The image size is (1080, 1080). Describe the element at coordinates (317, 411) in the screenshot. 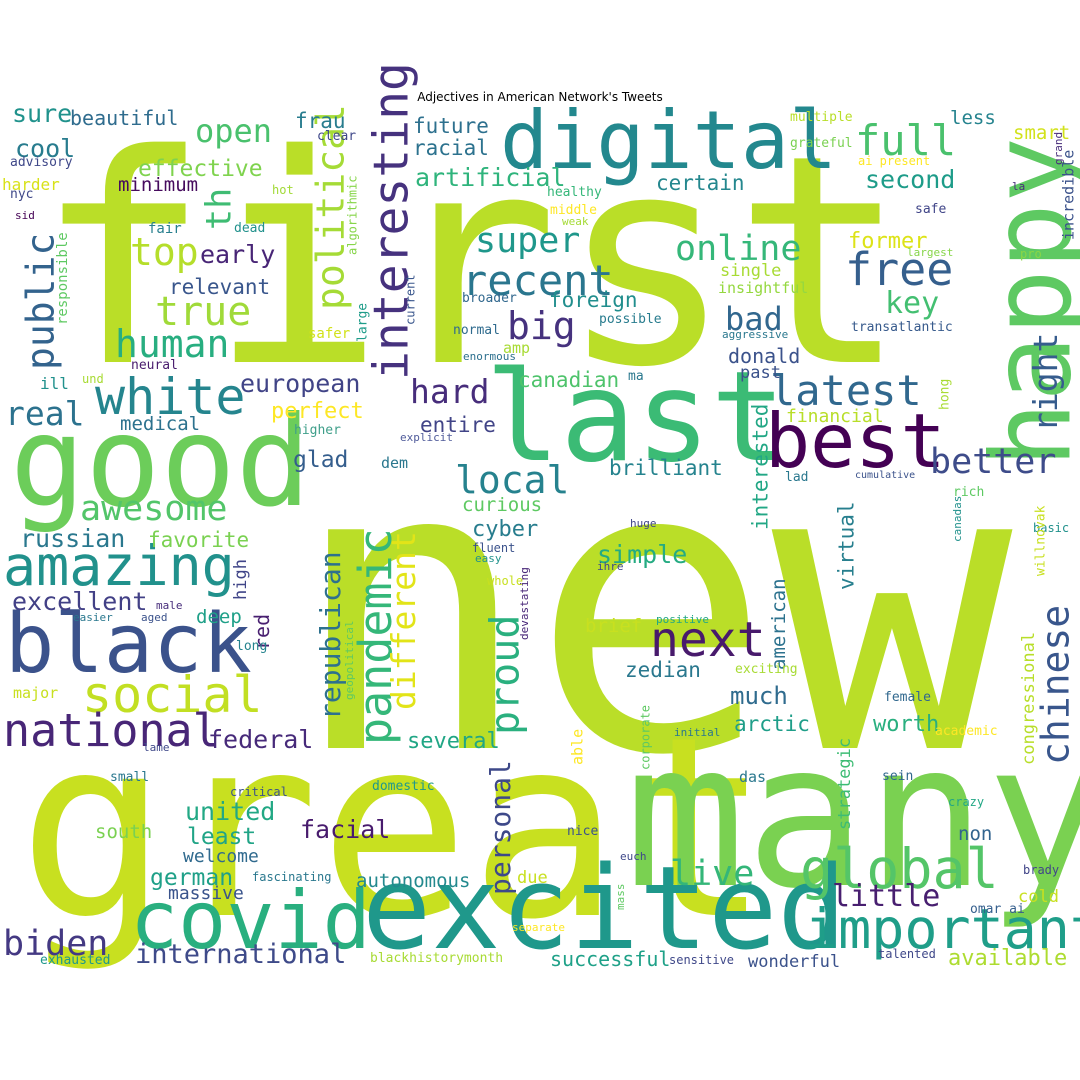

I see `word-perfect: perfect` at that location.